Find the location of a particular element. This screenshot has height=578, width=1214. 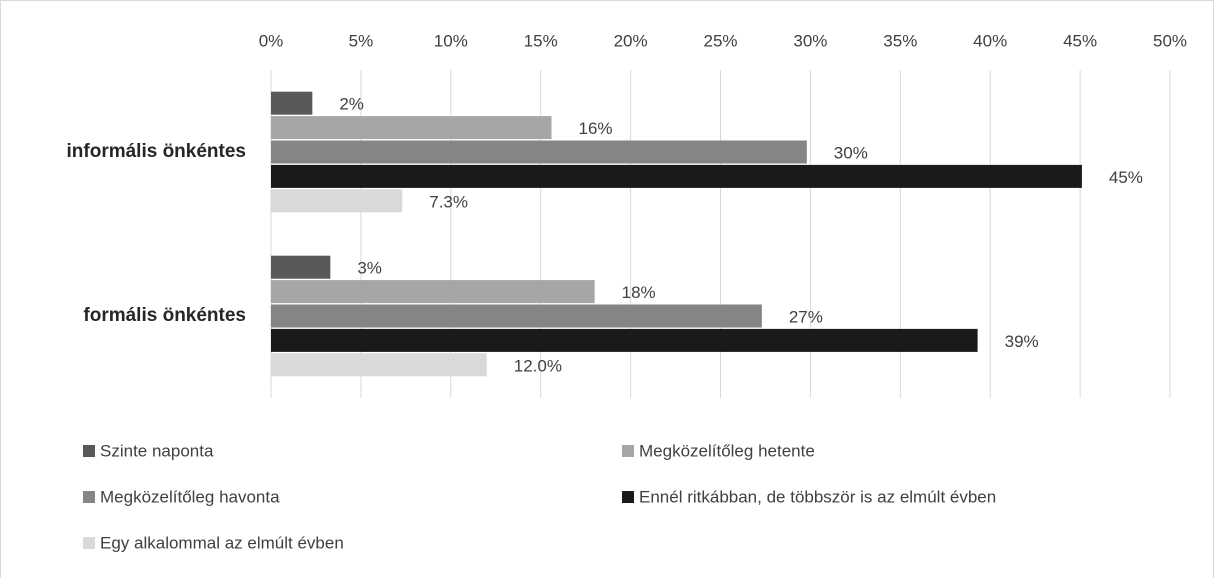

data-label: 12.0% is located at coordinates (538, 365).